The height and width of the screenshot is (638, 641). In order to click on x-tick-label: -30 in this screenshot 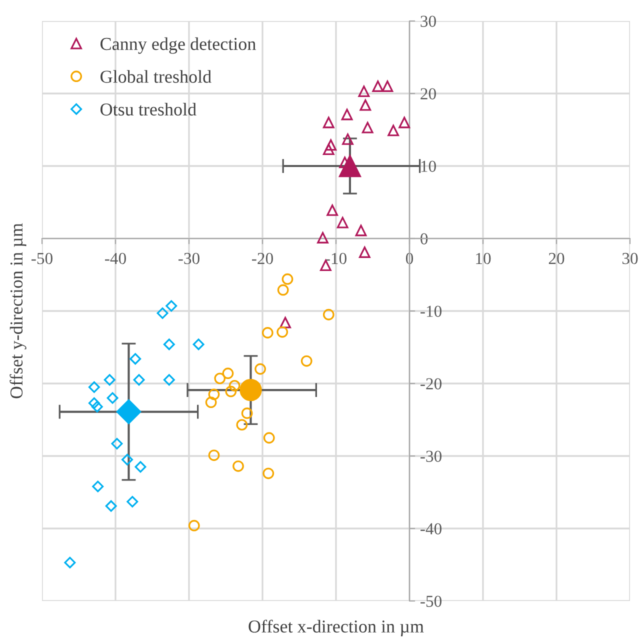, I will do `click(189, 258)`.